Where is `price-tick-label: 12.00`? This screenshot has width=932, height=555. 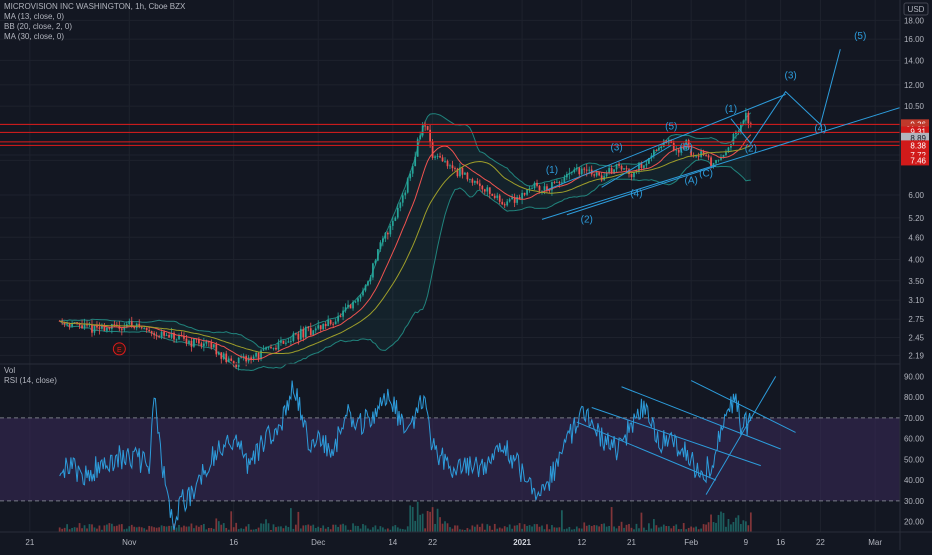
price-tick-label: 12.00 is located at coordinates (914, 85).